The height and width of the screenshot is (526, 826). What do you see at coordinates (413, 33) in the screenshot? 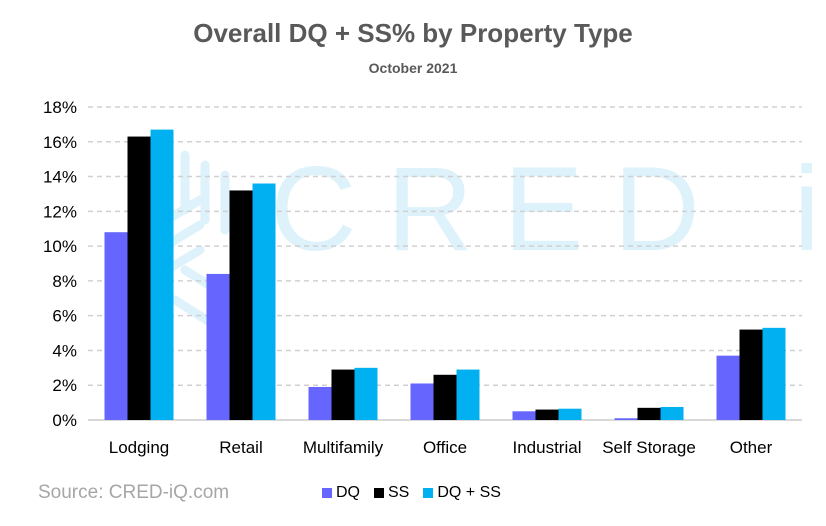
I see `chart-title: Overall DQ + SS% by Property Type` at bounding box center [413, 33].